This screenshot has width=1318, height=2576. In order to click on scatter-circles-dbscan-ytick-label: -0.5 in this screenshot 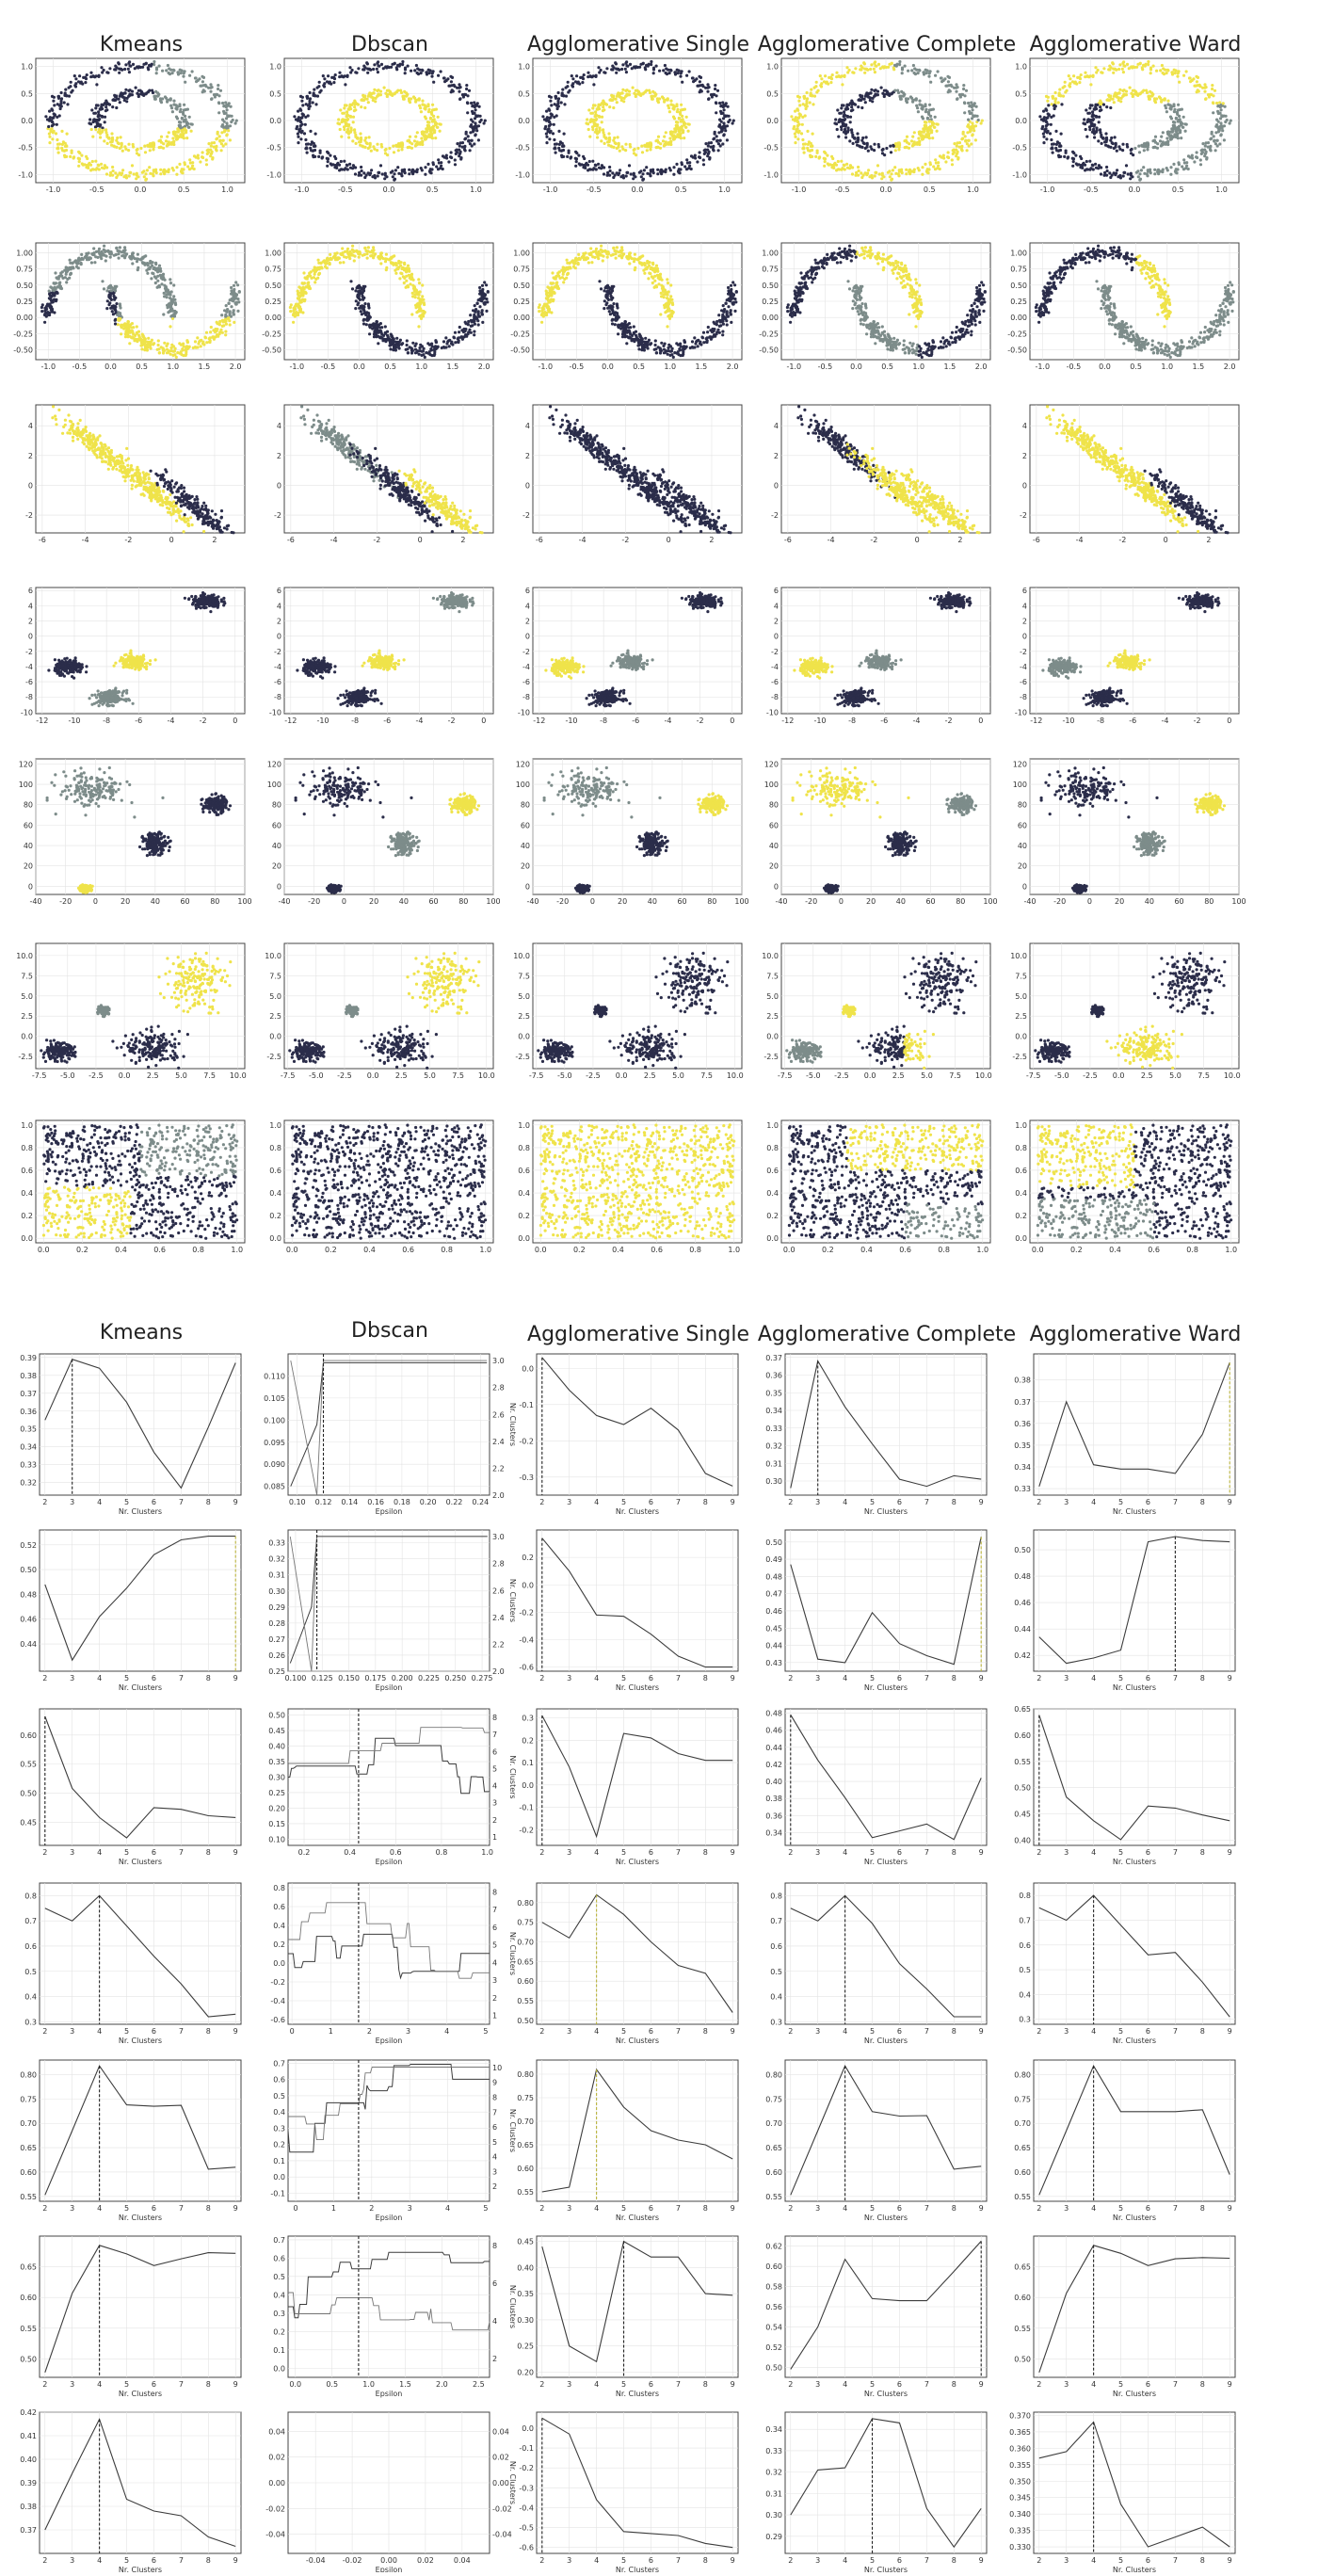, I will do `click(273, 148)`.